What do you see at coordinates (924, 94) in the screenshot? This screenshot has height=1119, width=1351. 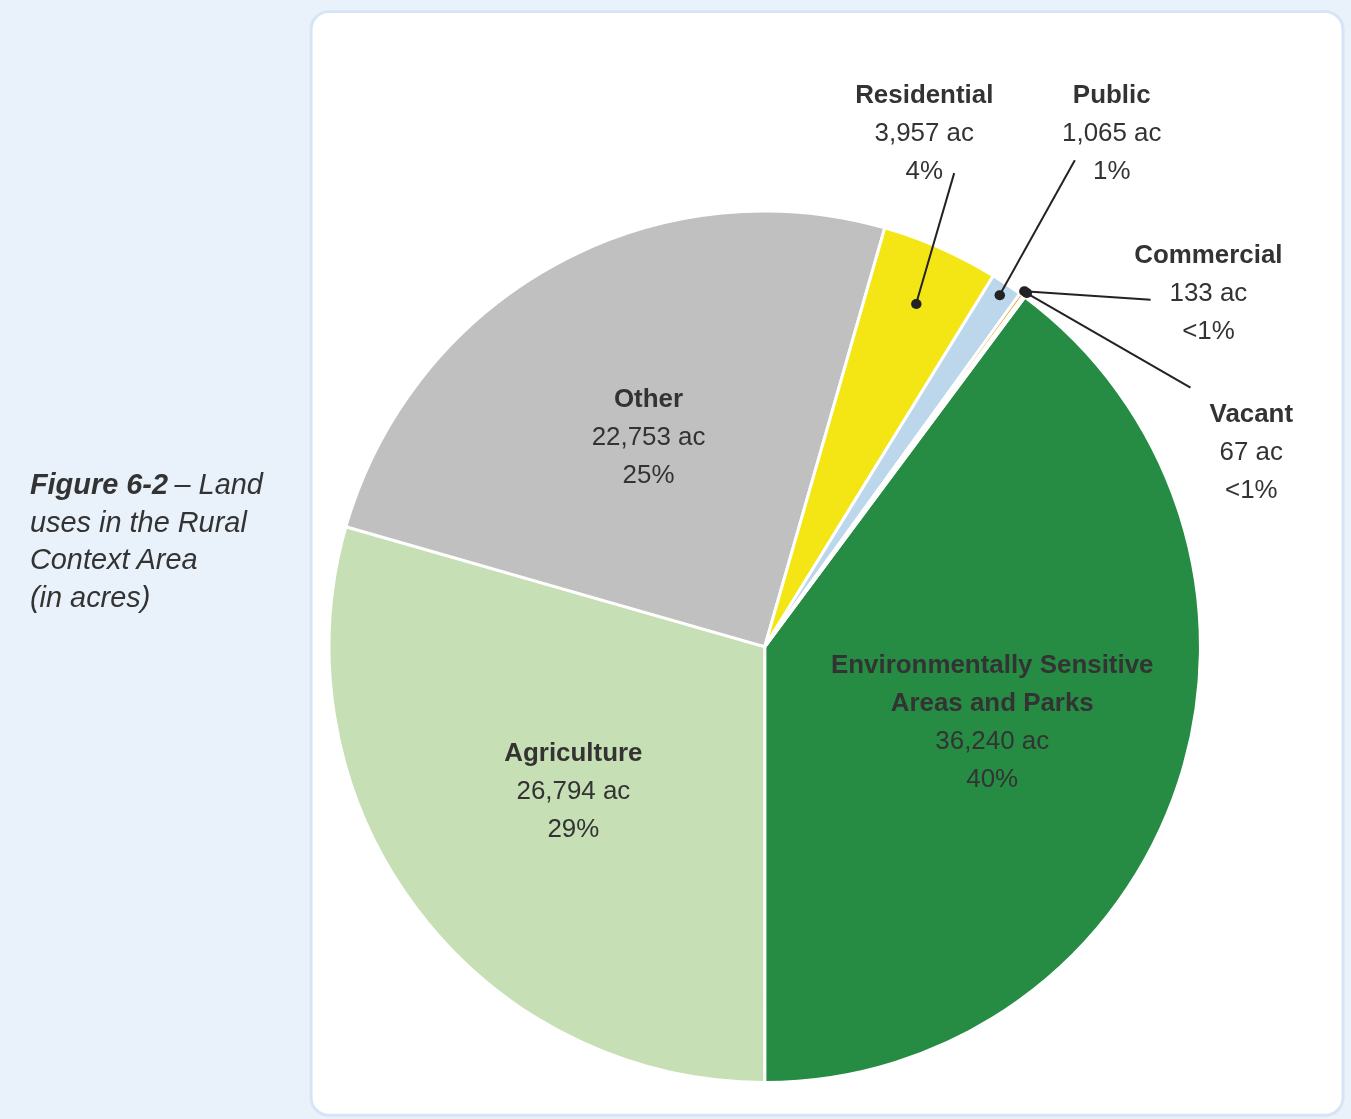 I see `slice-label: Residential` at bounding box center [924, 94].